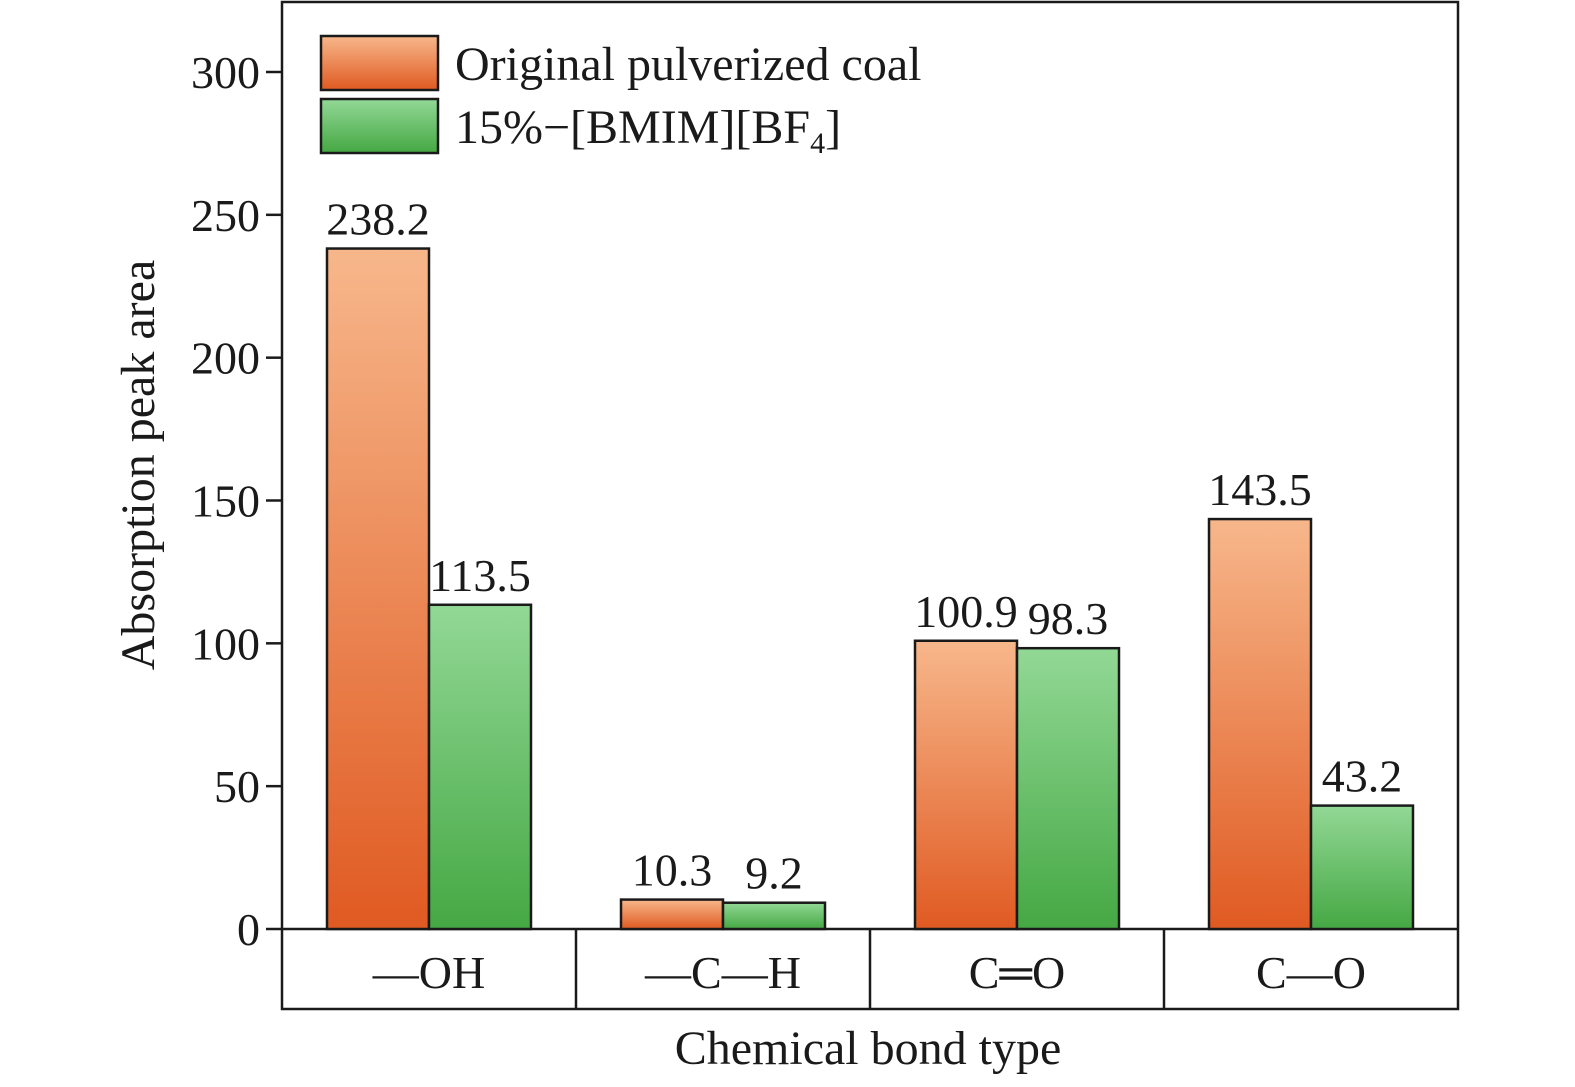 The width and height of the screenshot is (1575, 1087). I want to click on data-label: 10.3, so click(672, 870).